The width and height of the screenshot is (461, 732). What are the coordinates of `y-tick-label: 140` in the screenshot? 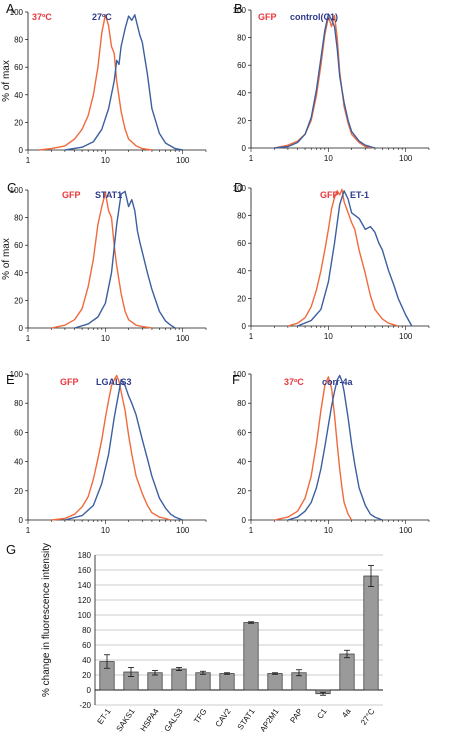 It's located at (85, 585).